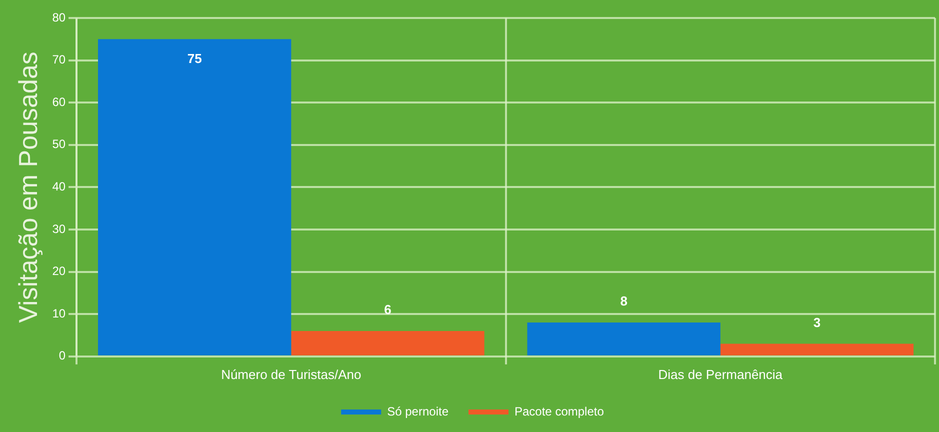 The width and height of the screenshot is (939, 432). What do you see at coordinates (194, 58) in the screenshot?
I see `data-label: 75` at bounding box center [194, 58].